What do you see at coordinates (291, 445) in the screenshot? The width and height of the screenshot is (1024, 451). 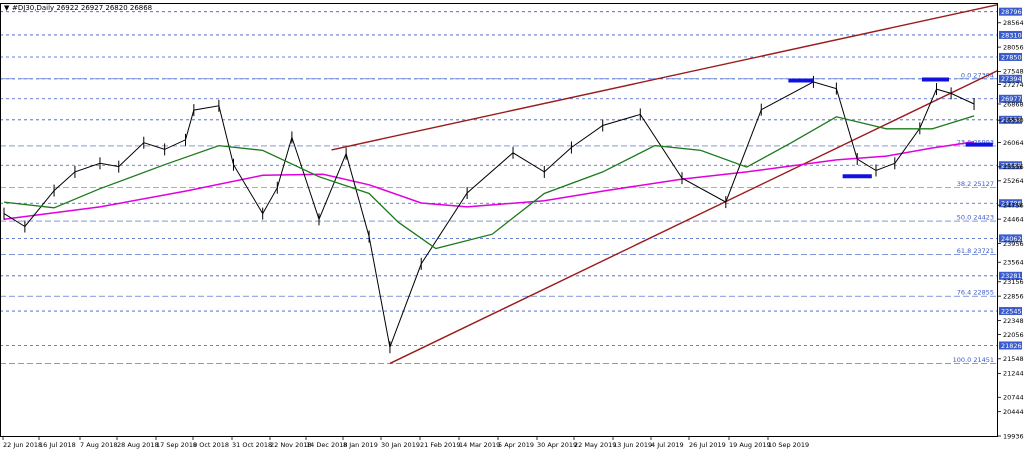 I see `x-tick-label: 22 Nov 2018` at bounding box center [291, 445].